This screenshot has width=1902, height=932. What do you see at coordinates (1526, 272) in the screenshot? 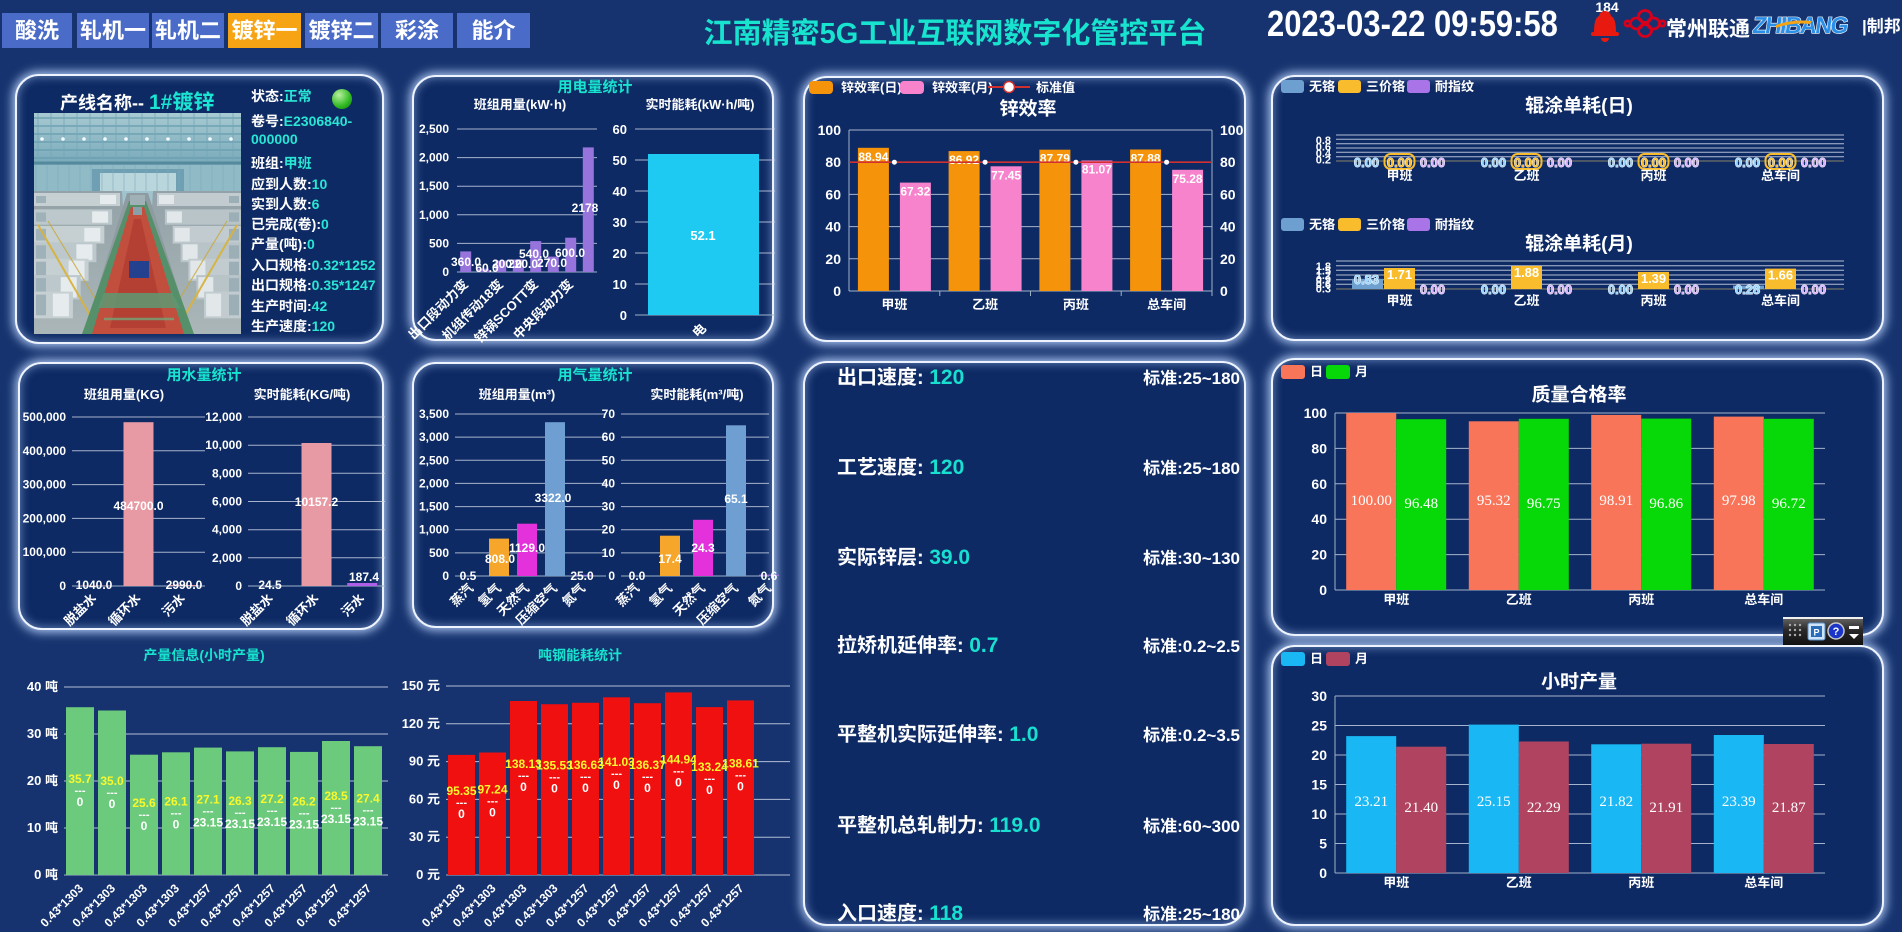
I see `svg-text: 1.88` at bounding box center [1526, 272].